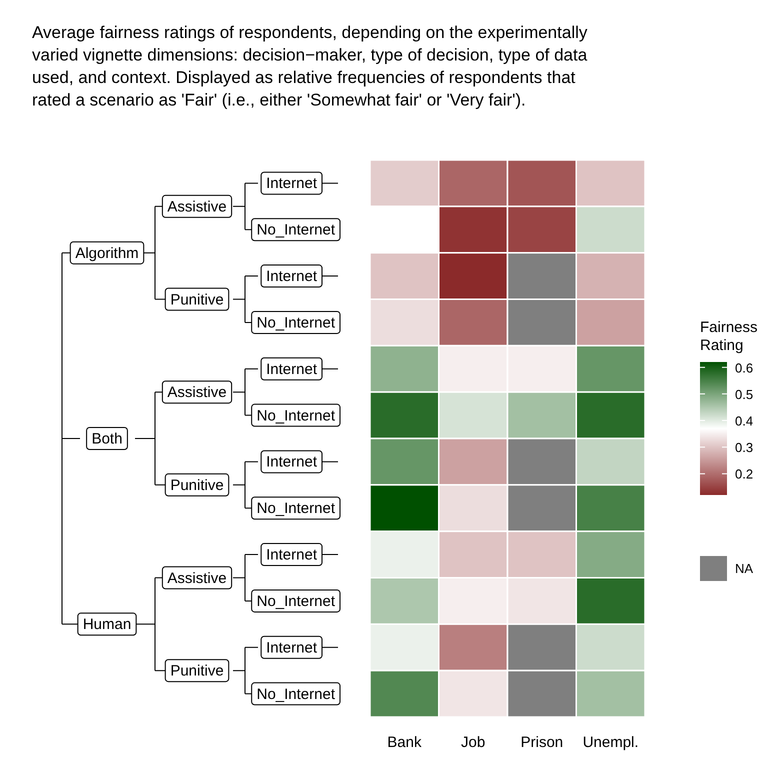 The height and width of the screenshot is (769, 773). What do you see at coordinates (107, 625) in the screenshot?
I see `text: Human` at bounding box center [107, 625].